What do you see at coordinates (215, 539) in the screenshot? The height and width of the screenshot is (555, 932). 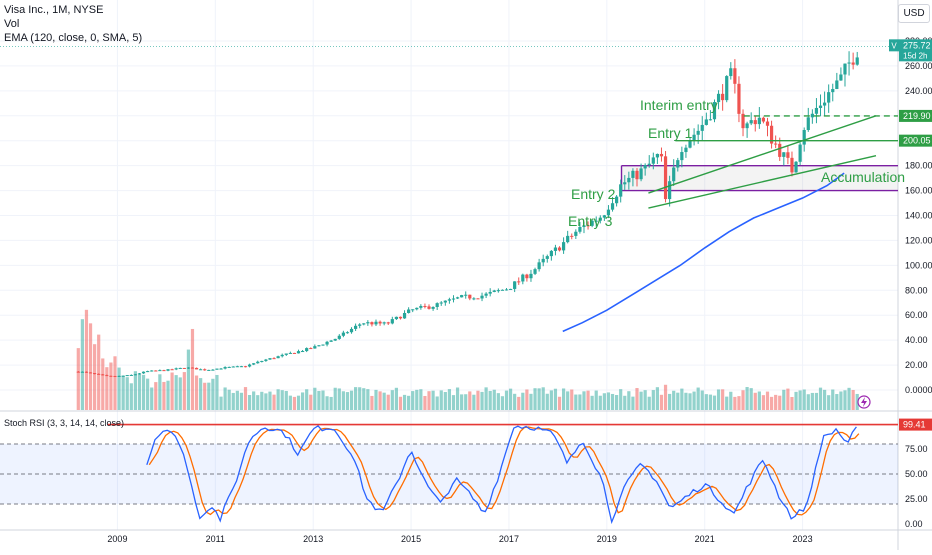 I see `time-tick-label: 2011` at bounding box center [215, 539].